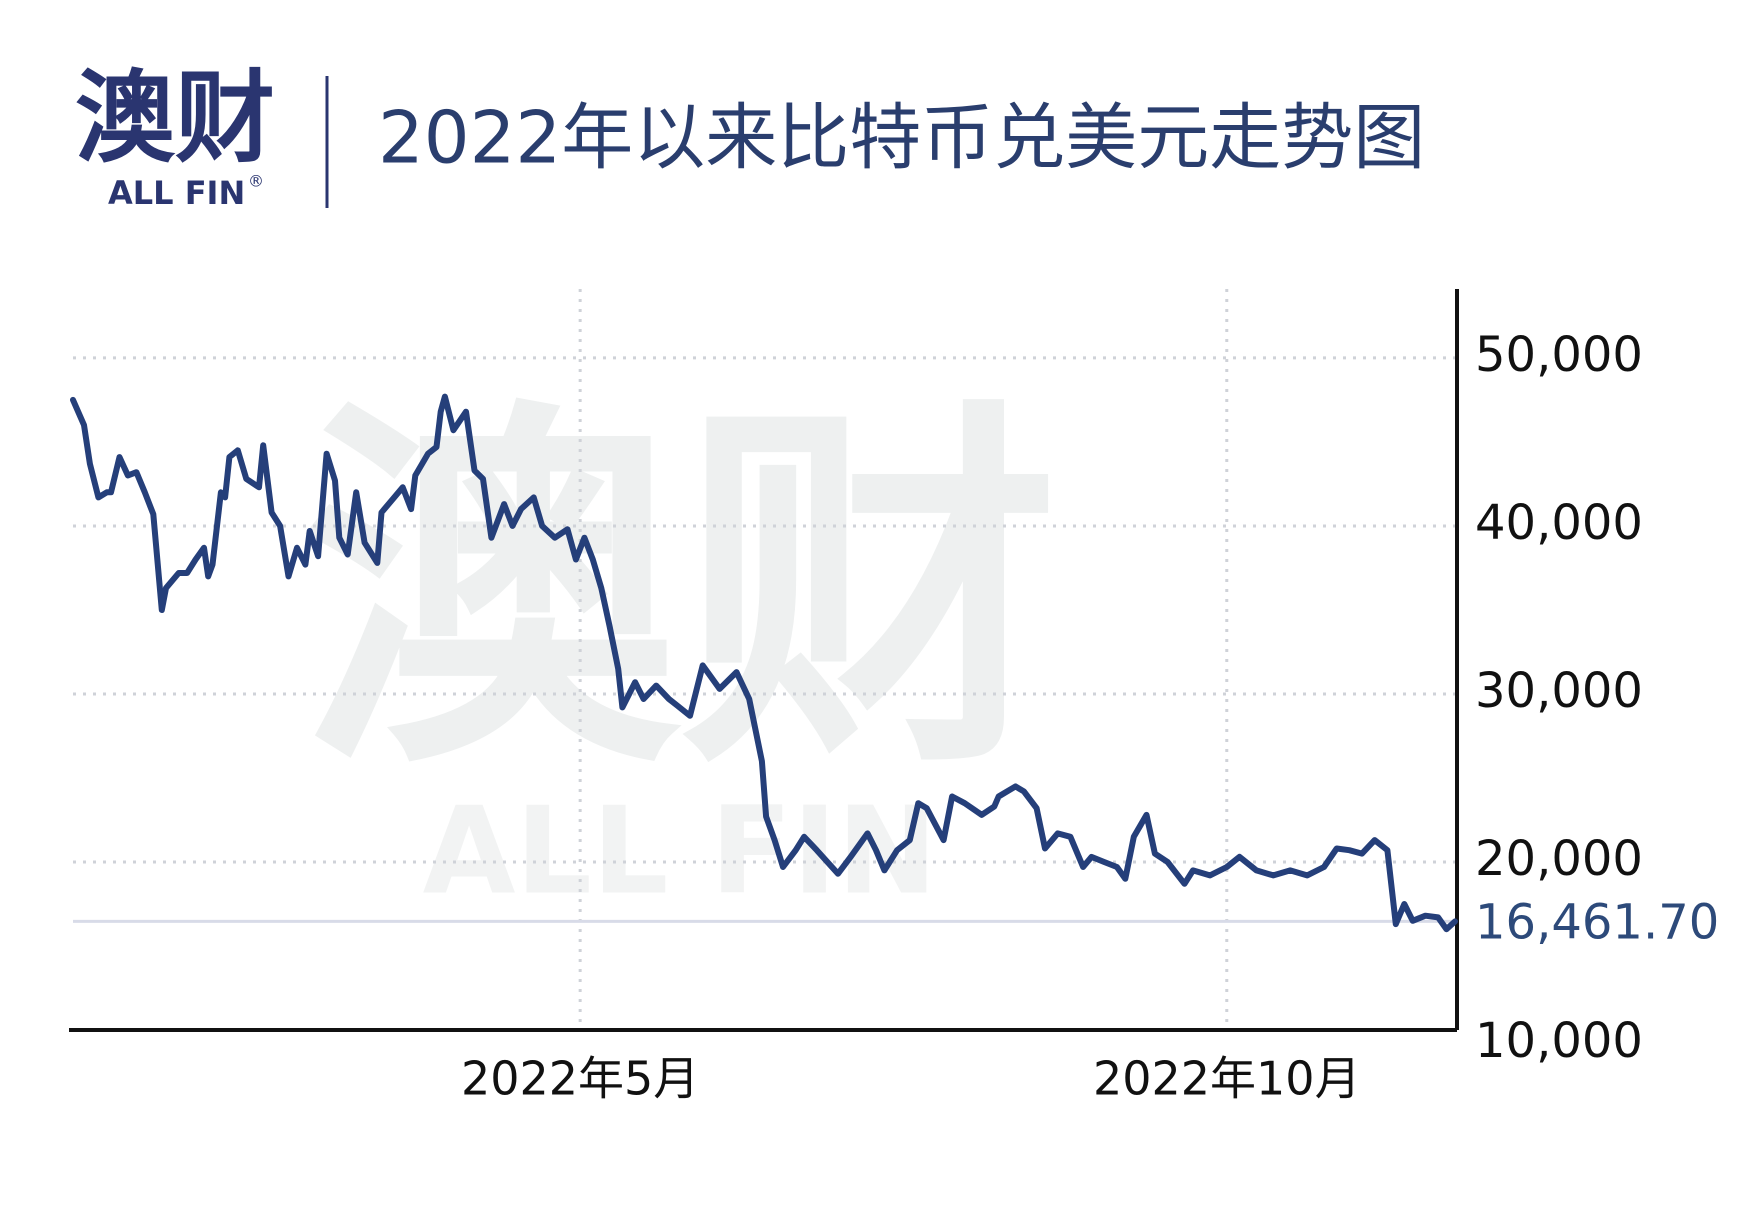 Image resolution: width=1748 pixels, height=1217 pixels. What do you see at coordinates (580, 1079) in the screenshot?
I see `x-tick-label: 2022年5月` at bounding box center [580, 1079].